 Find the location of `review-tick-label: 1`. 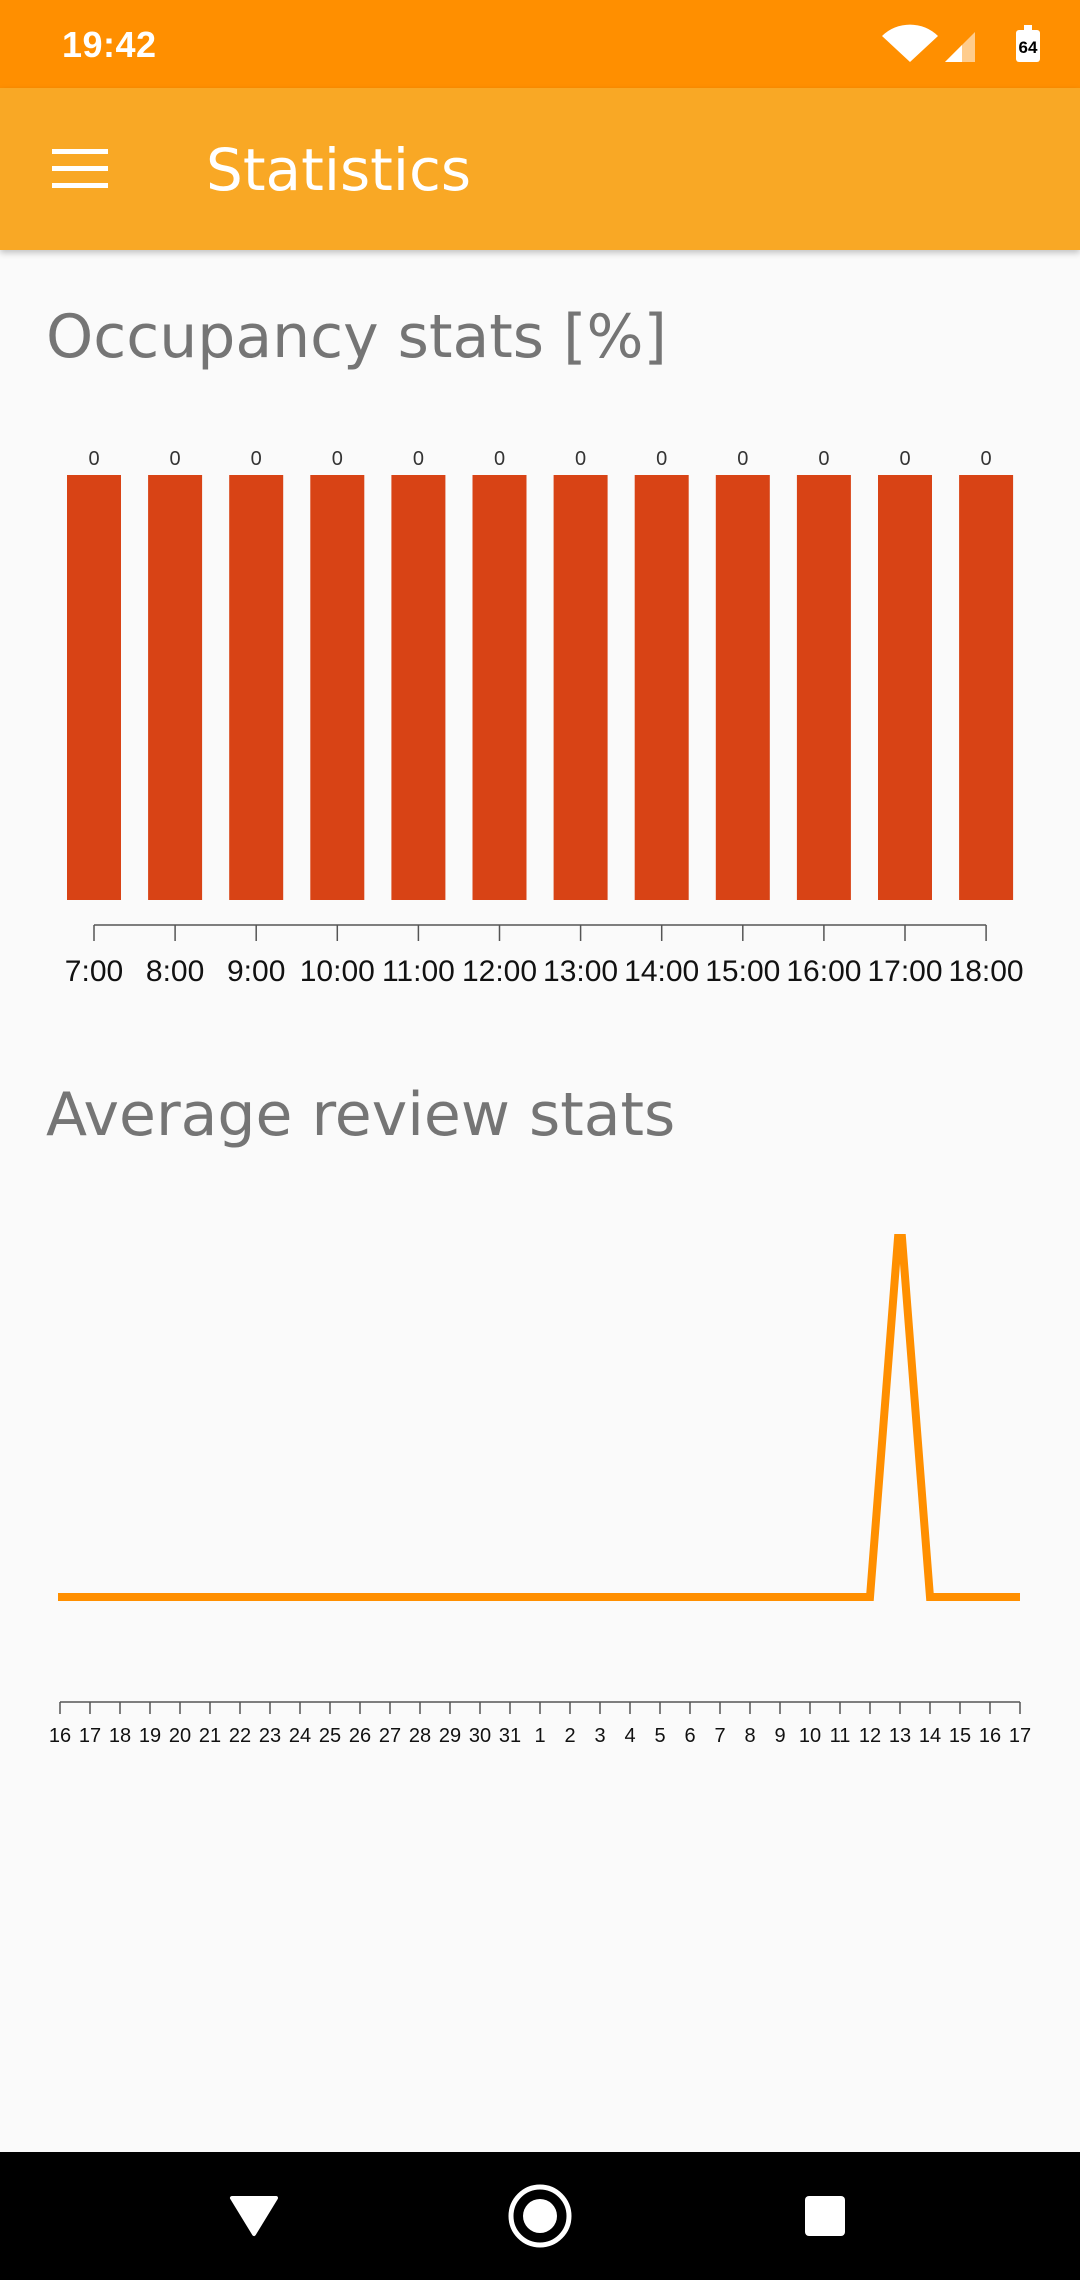

review-tick-label: 1 is located at coordinates (539, 1736).